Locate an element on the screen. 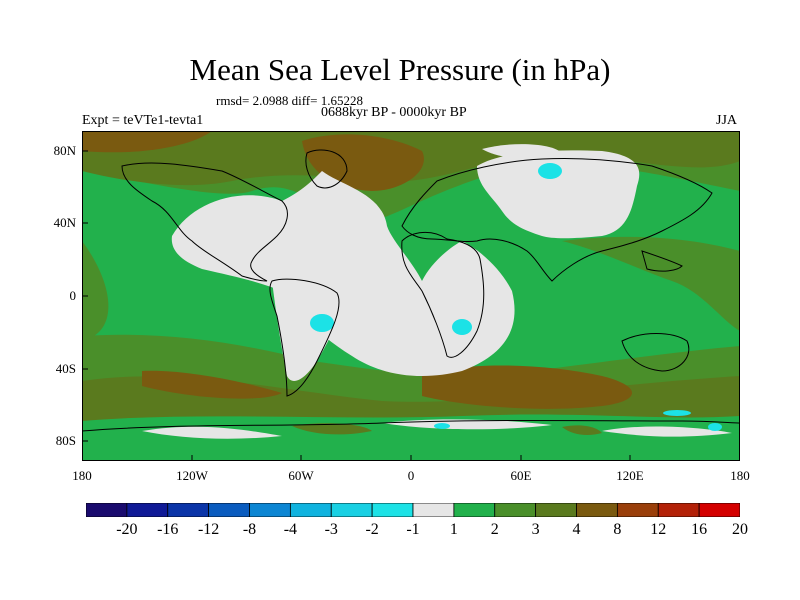 The height and width of the screenshot is (600, 800). colorbar-label: -8 is located at coordinates (249, 529).